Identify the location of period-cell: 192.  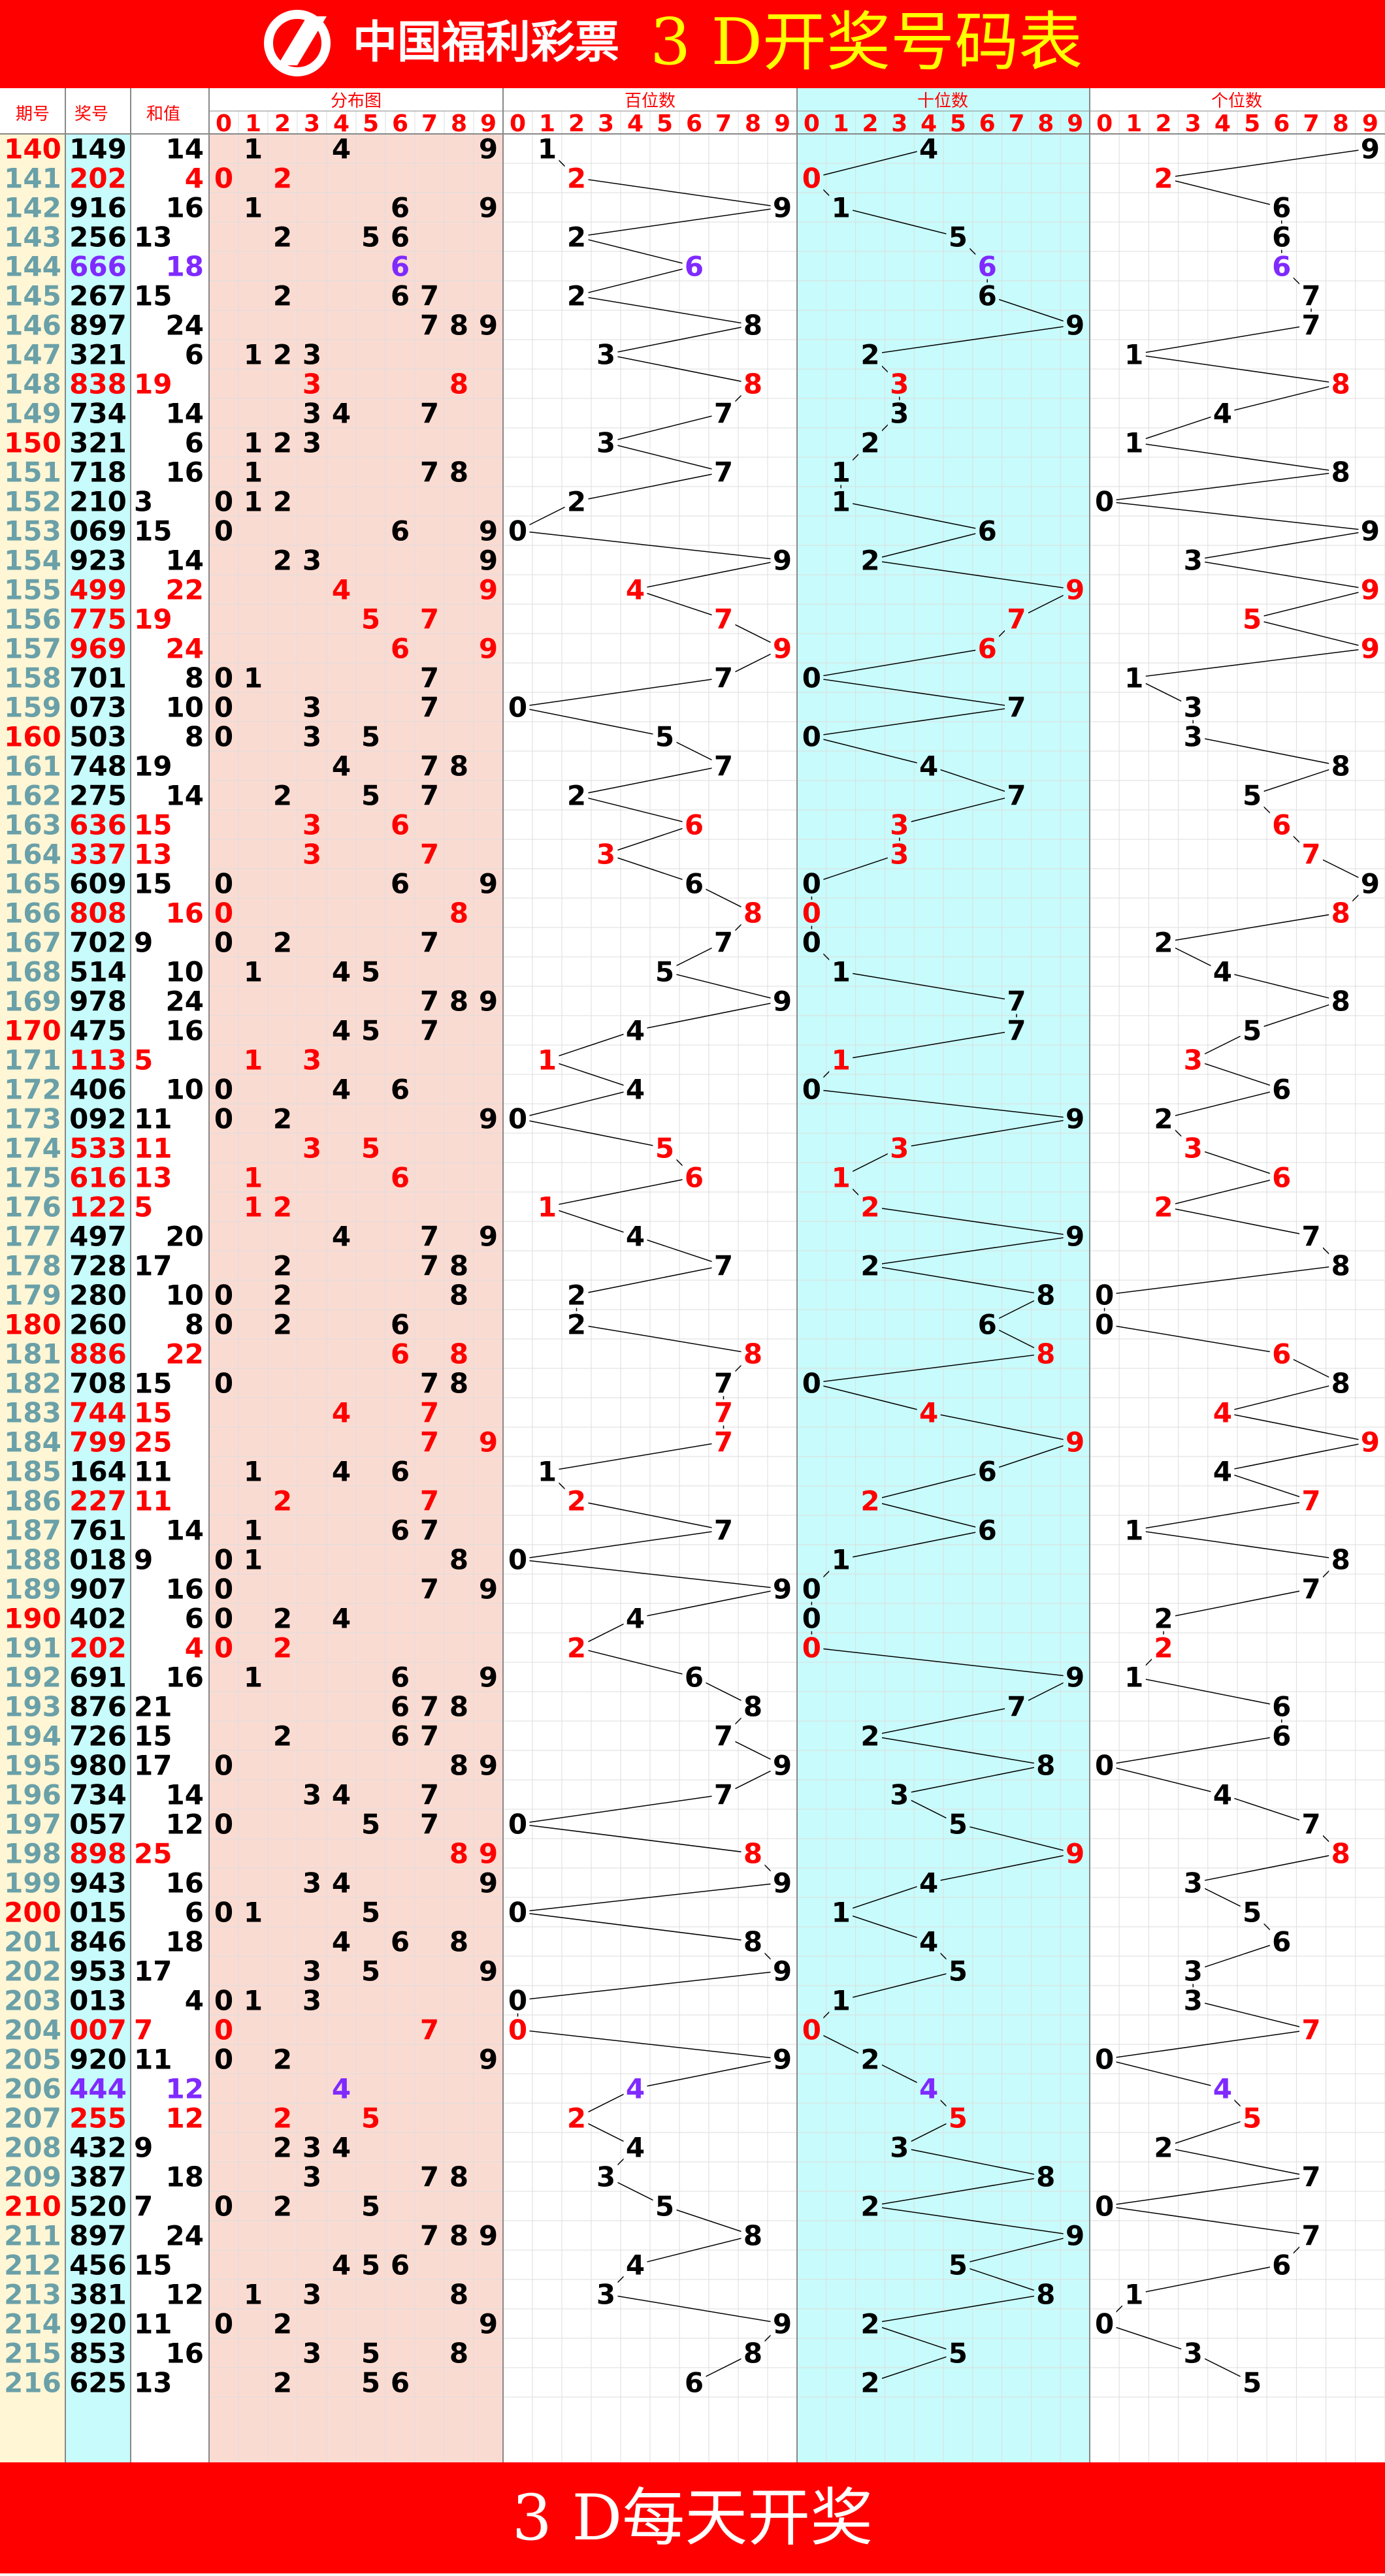
(32, 1678).